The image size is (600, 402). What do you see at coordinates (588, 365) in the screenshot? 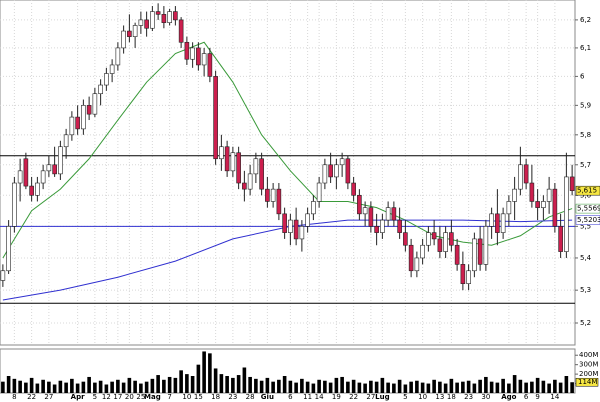
I see `volume-tick-label: 300M` at bounding box center [588, 365].